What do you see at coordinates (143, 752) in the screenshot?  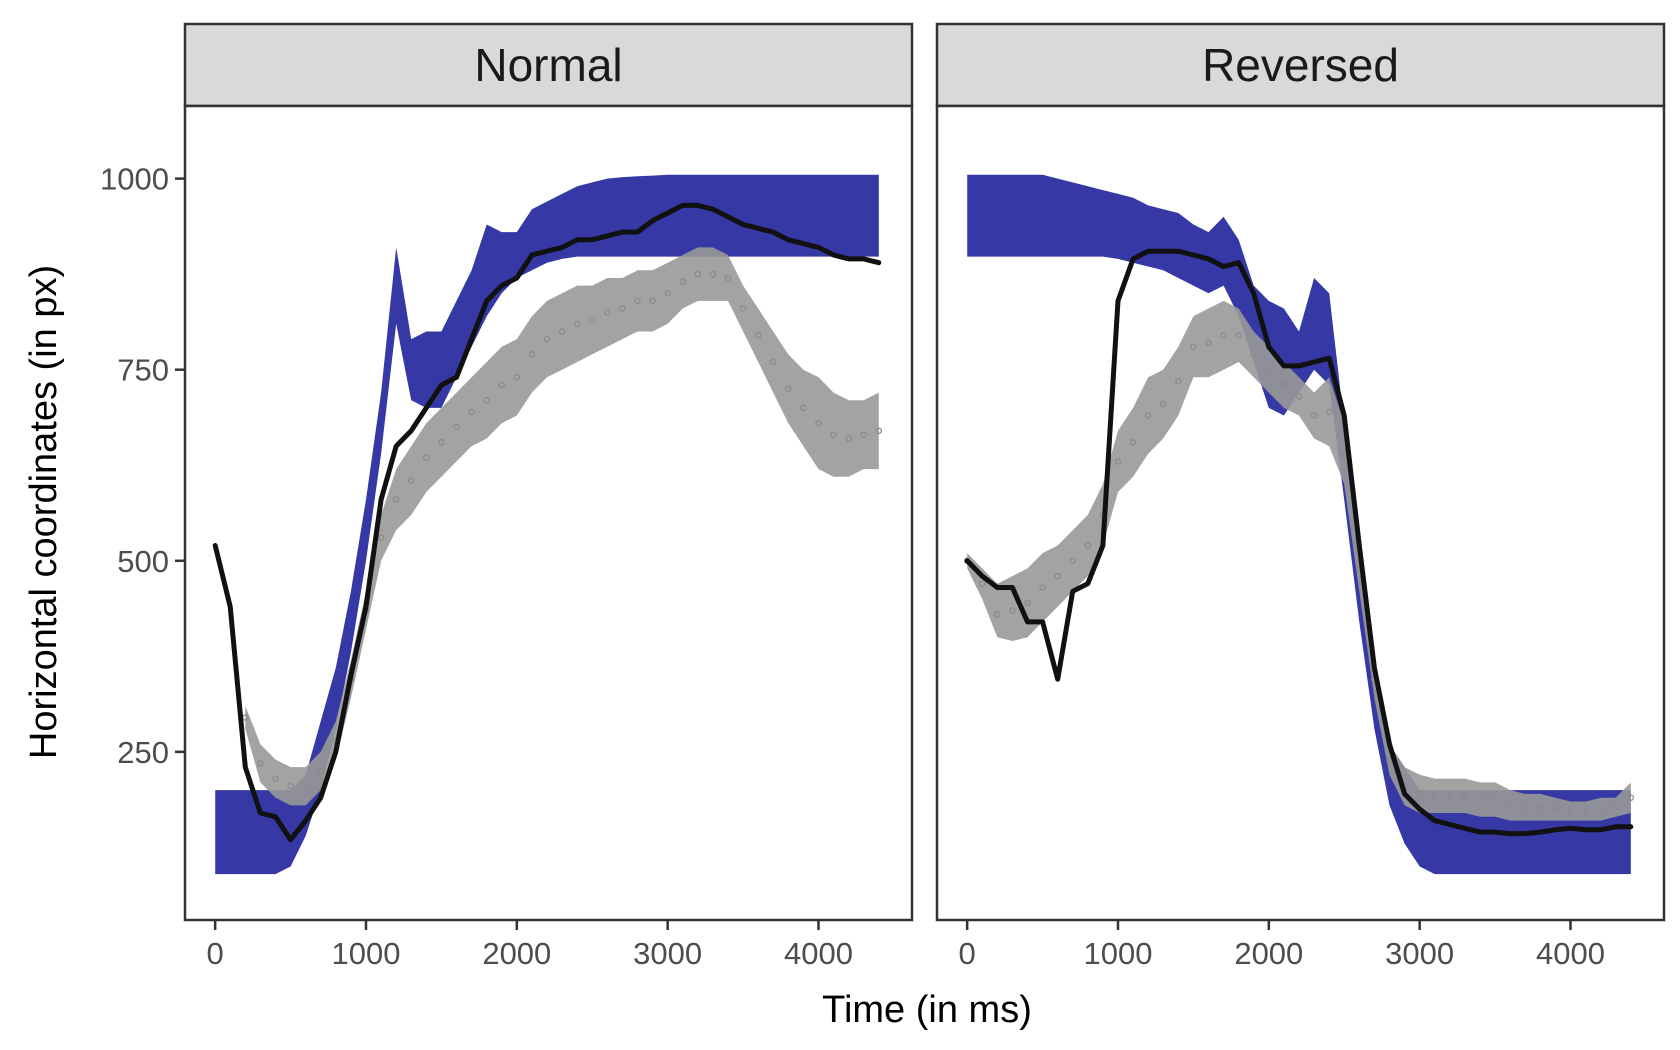 I see `y-tick-label: 250` at bounding box center [143, 752].